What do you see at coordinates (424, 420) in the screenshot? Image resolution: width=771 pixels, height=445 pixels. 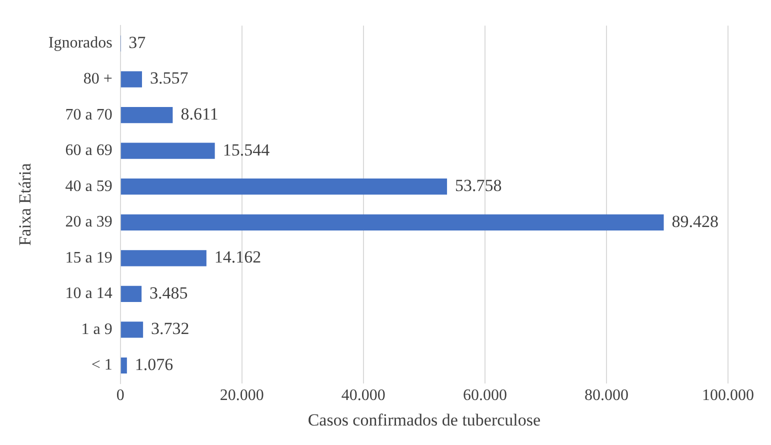 I see `x-axis-title: Casos confirmados de tuberculose` at bounding box center [424, 420].